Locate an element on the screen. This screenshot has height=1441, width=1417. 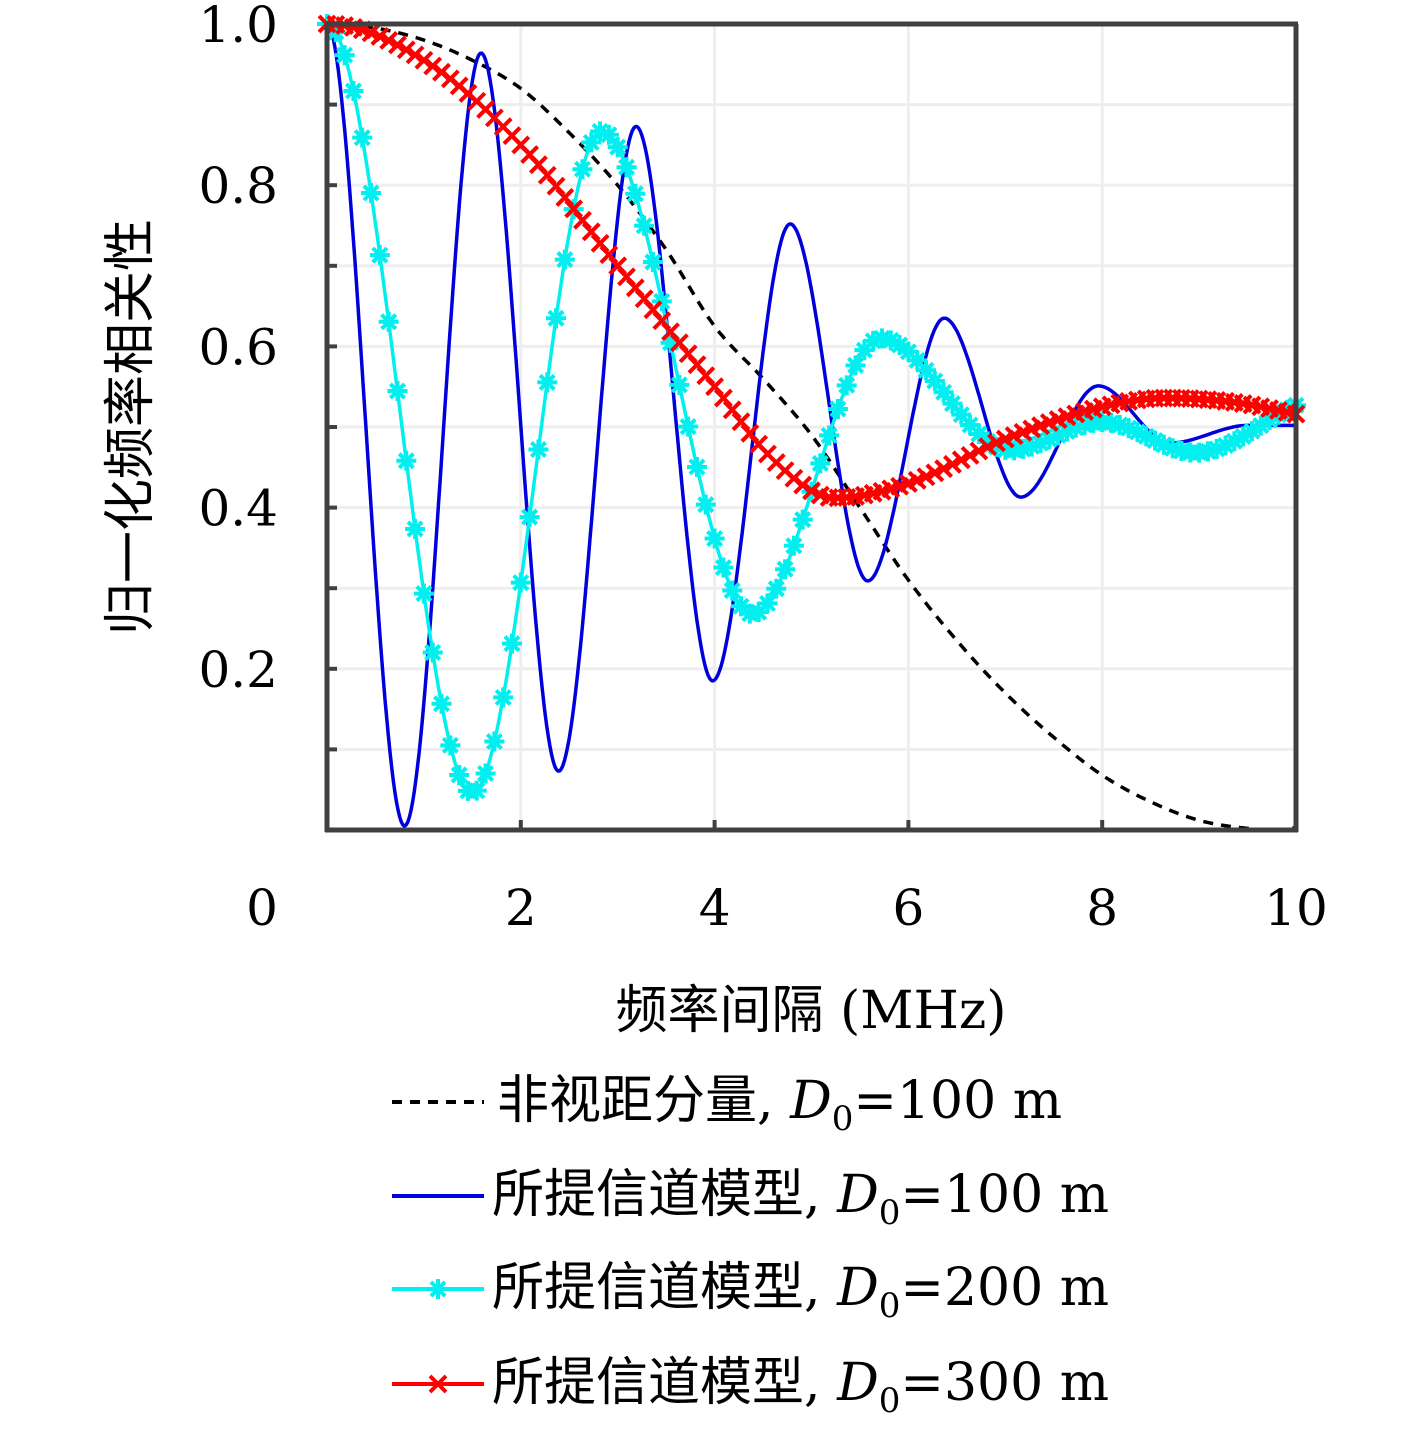
y-tick-label: 0.8 is located at coordinates (238, 186).